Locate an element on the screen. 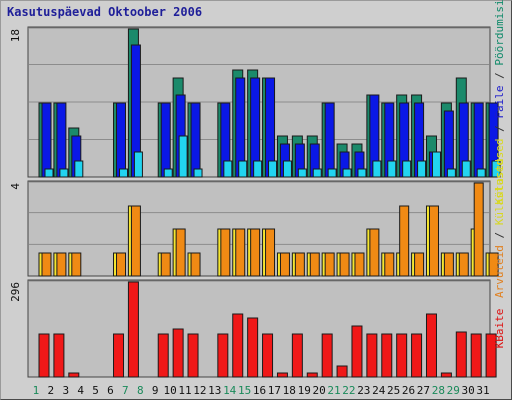 The height and width of the screenshot is (400, 512). legend-label-top: Külastused / Faile / Pöördumisi is located at coordinates (499, 102).